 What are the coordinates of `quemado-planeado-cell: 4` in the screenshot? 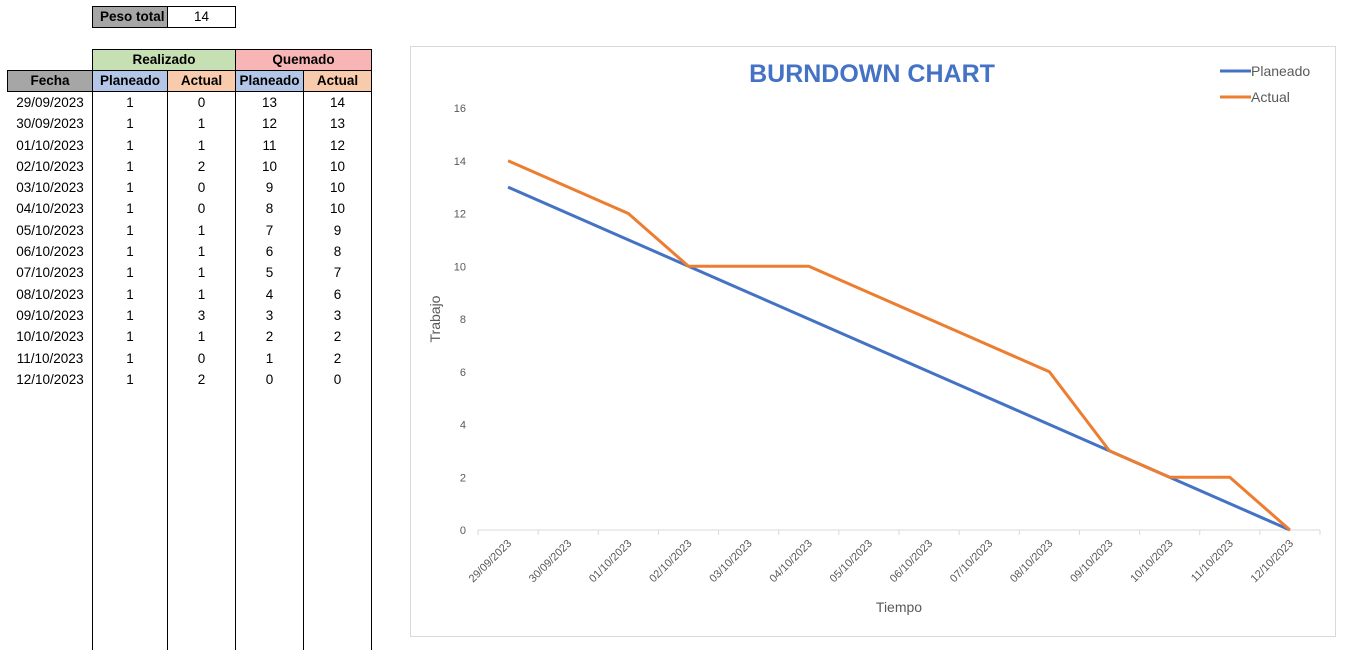 It's located at (269, 294).